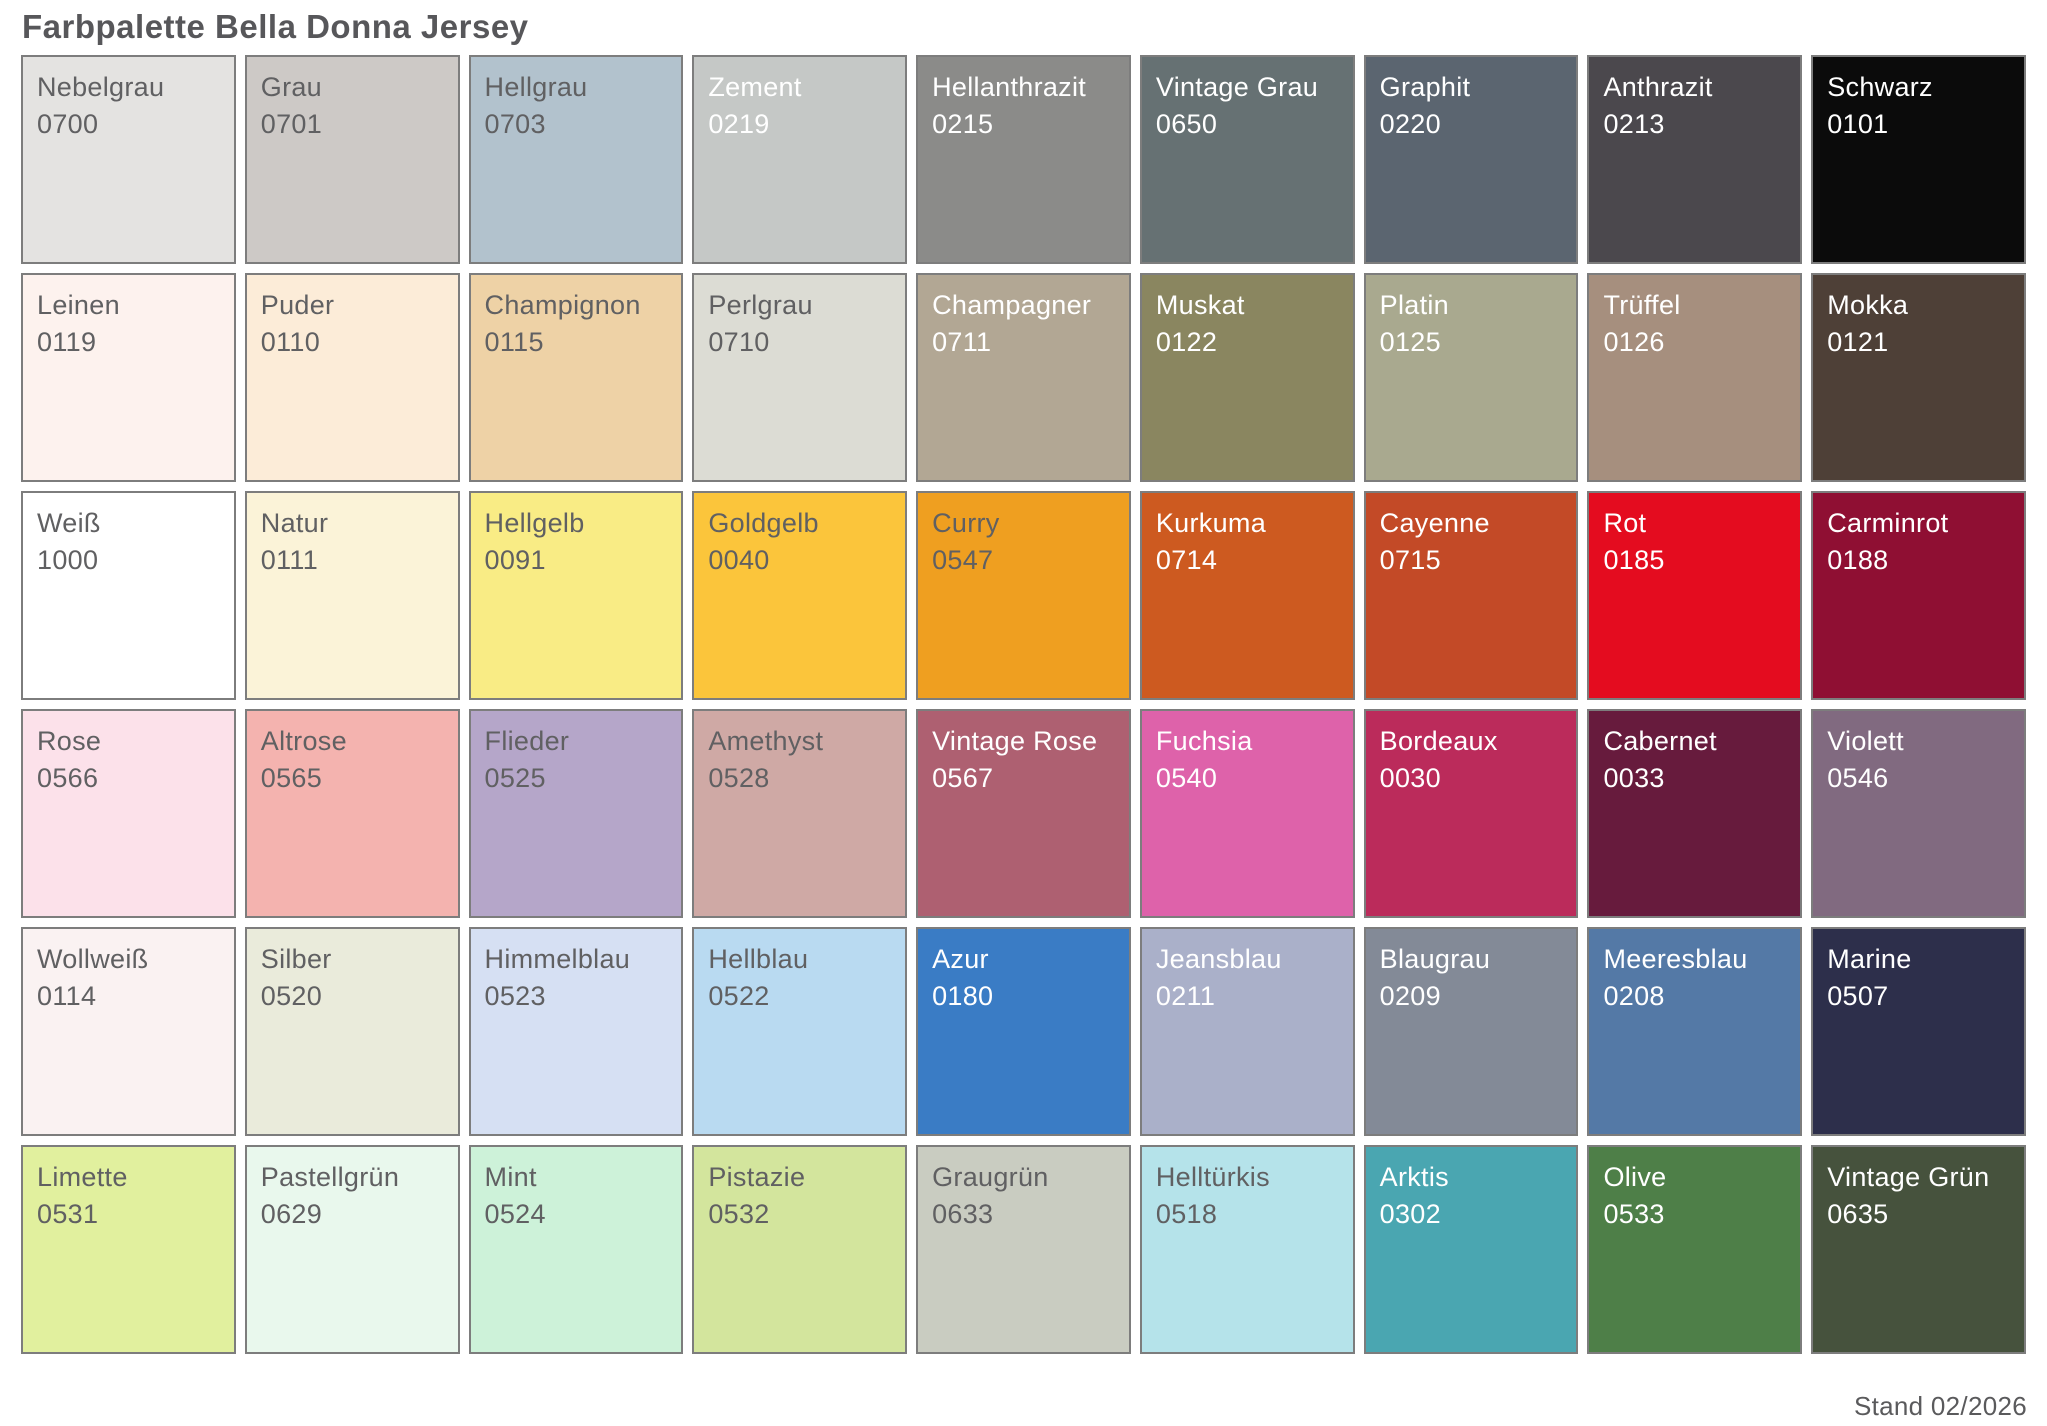 The height and width of the screenshot is (1426, 2047). What do you see at coordinates (291, 778) in the screenshot?
I see `swatch-code: 0565` at bounding box center [291, 778].